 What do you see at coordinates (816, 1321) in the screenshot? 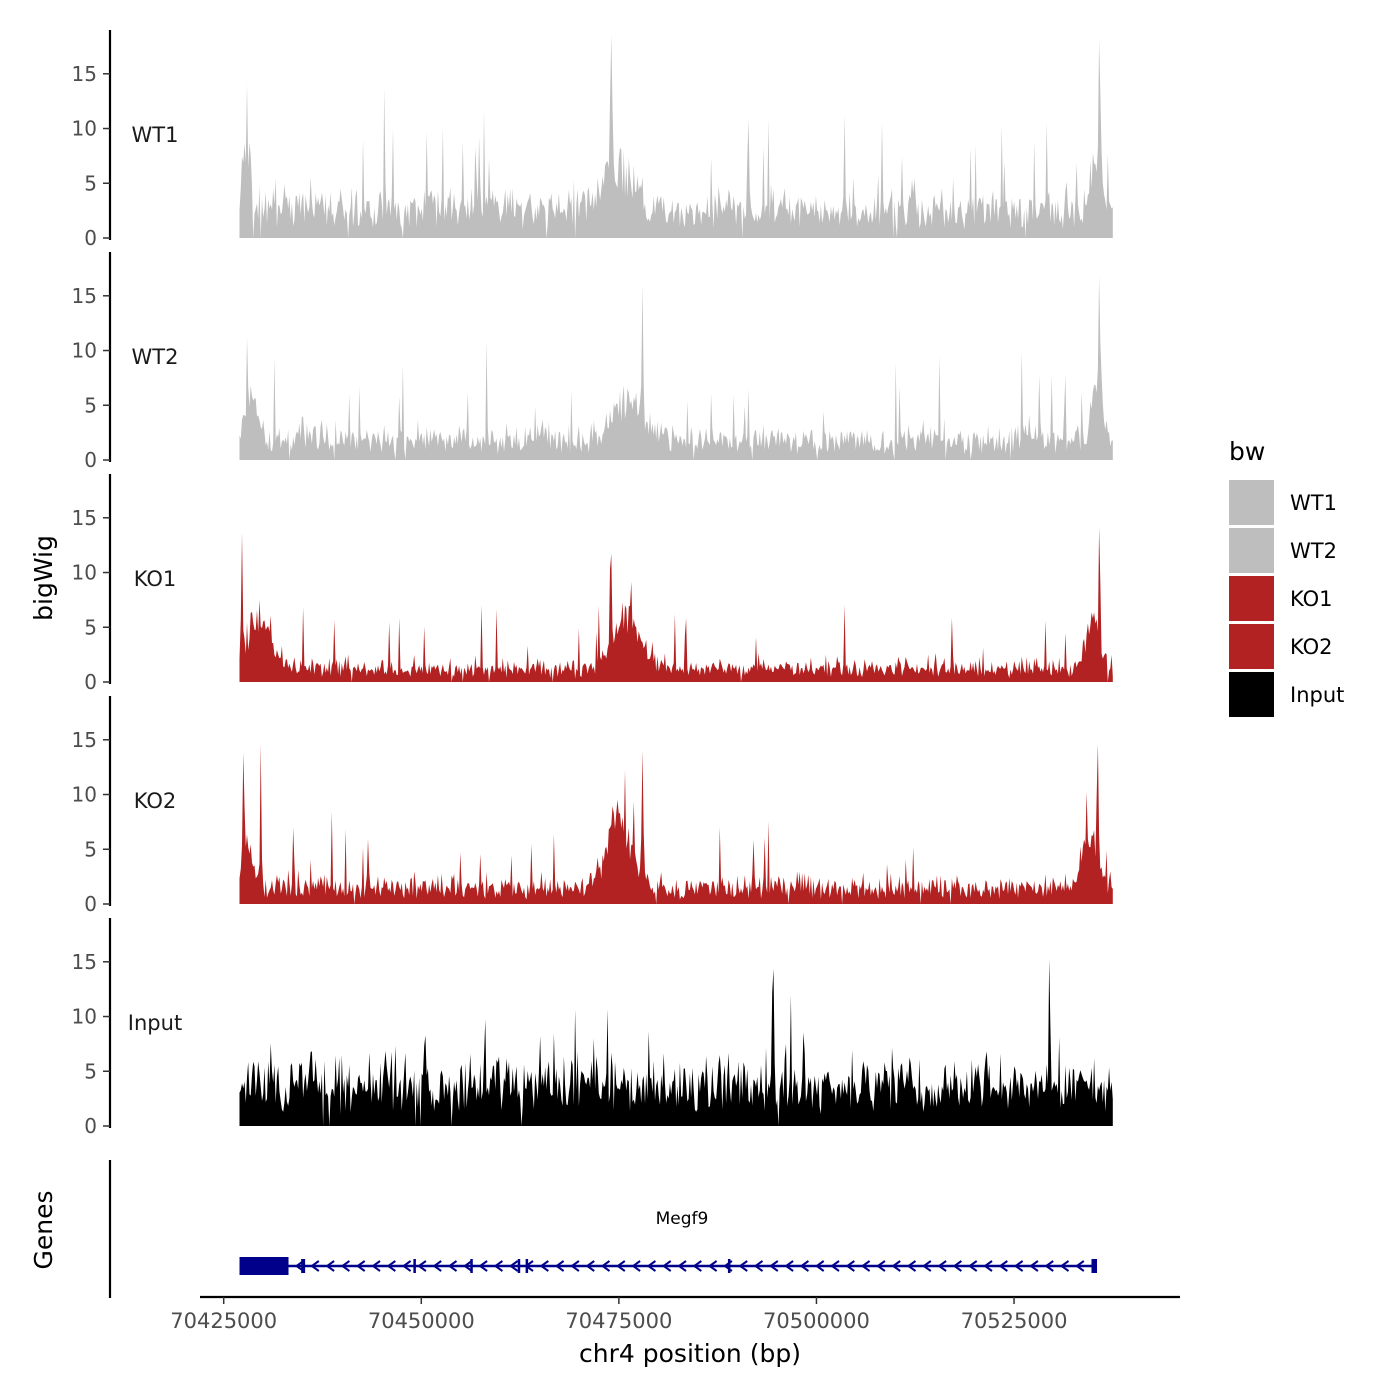
I see `x-tick-label: 70500000` at bounding box center [816, 1321].